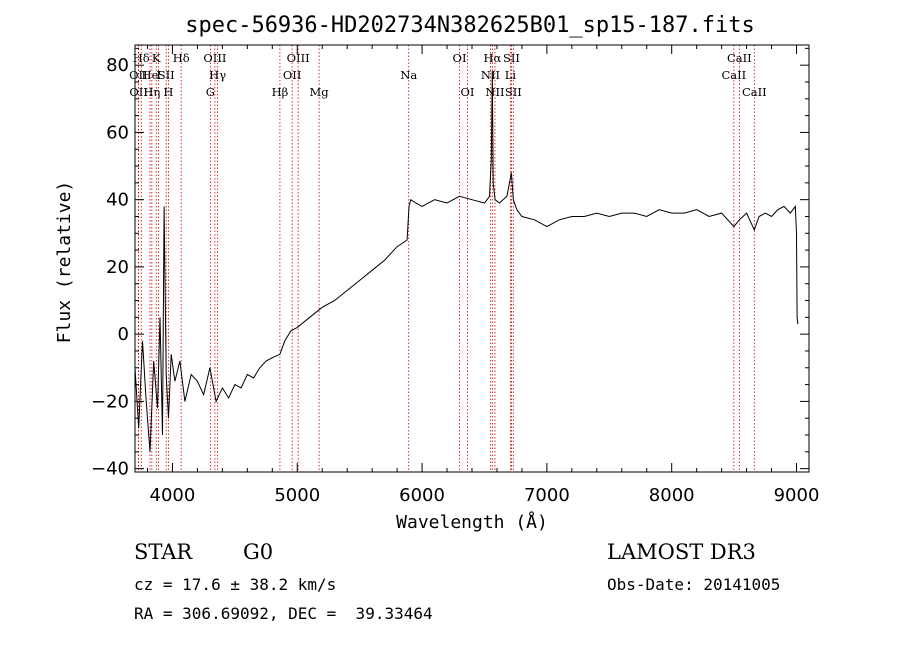 This screenshot has height=649, width=900. What do you see at coordinates (110, 401) in the screenshot?
I see `y-tick-label: −20` at bounding box center [110, 401].